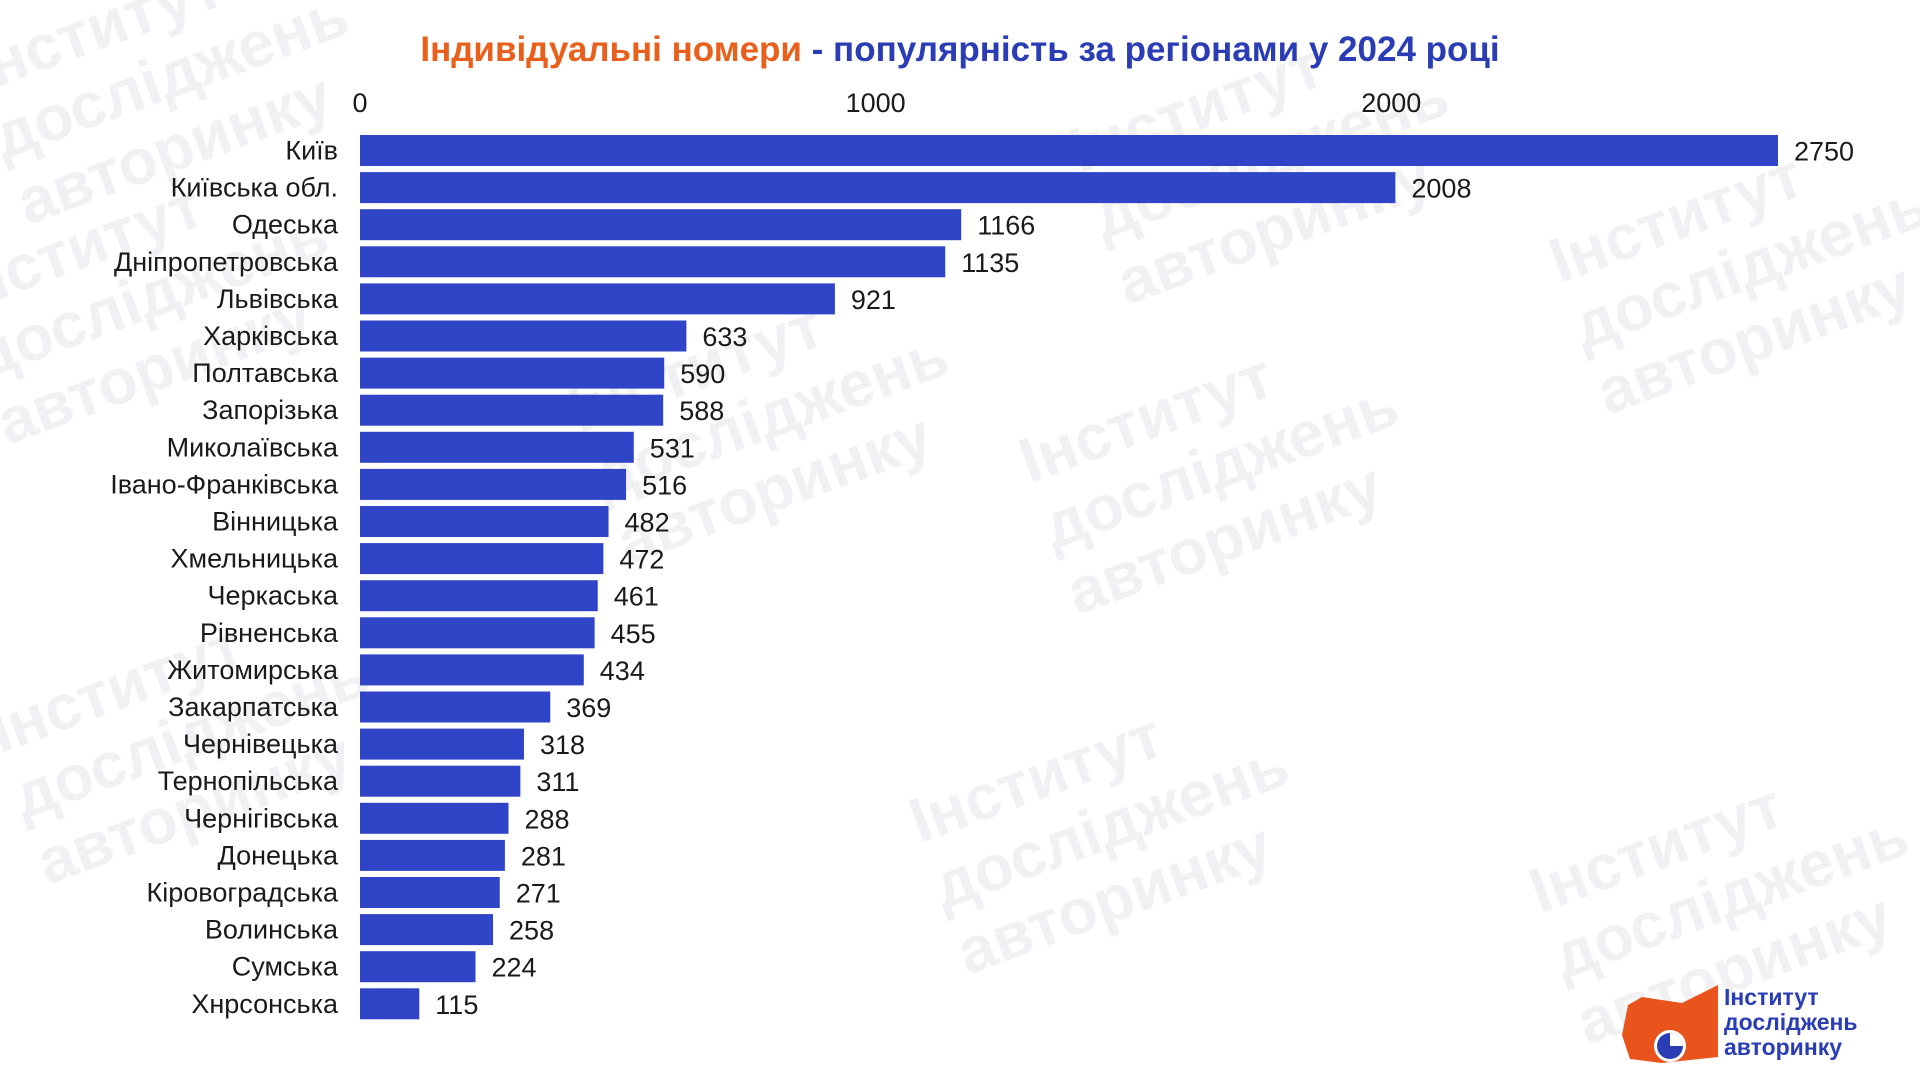 Image resolution: width=1920 pixels, height=1080 pixels. Describe the element at coordinates (702, 374) in the screenshot. I see `data-label: 590` at that location.